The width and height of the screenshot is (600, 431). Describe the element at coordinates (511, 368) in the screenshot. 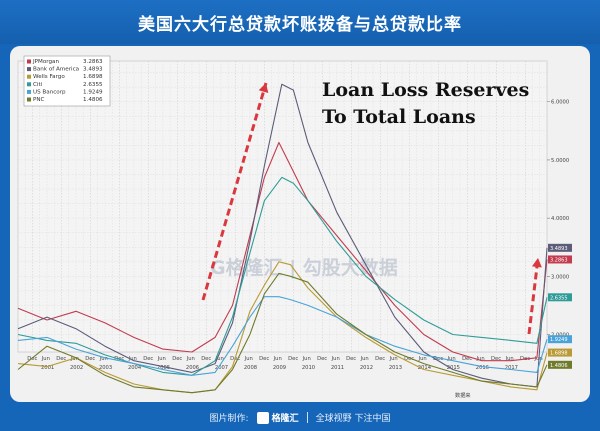

I see `x-year-label: 2017` at that location.